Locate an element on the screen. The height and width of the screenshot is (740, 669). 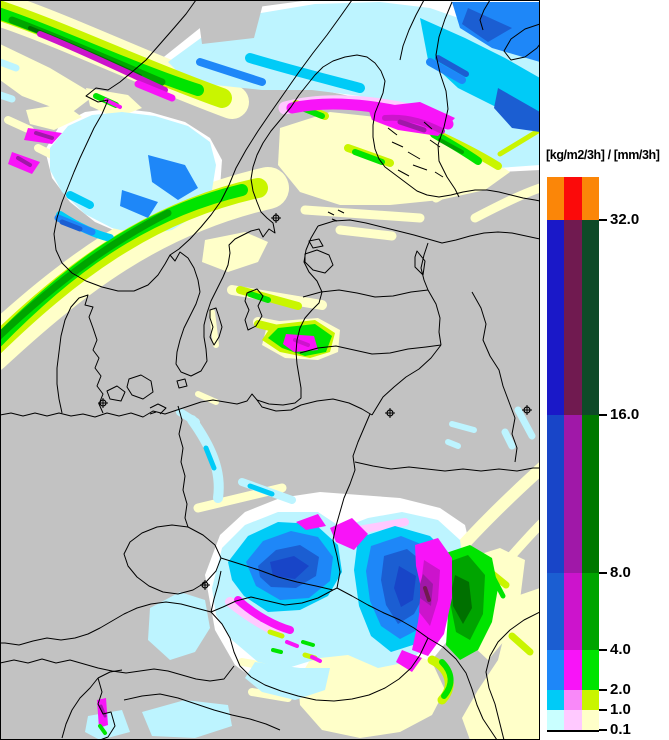
city-marker-vienna-cross is located at coordinates (205, 585).